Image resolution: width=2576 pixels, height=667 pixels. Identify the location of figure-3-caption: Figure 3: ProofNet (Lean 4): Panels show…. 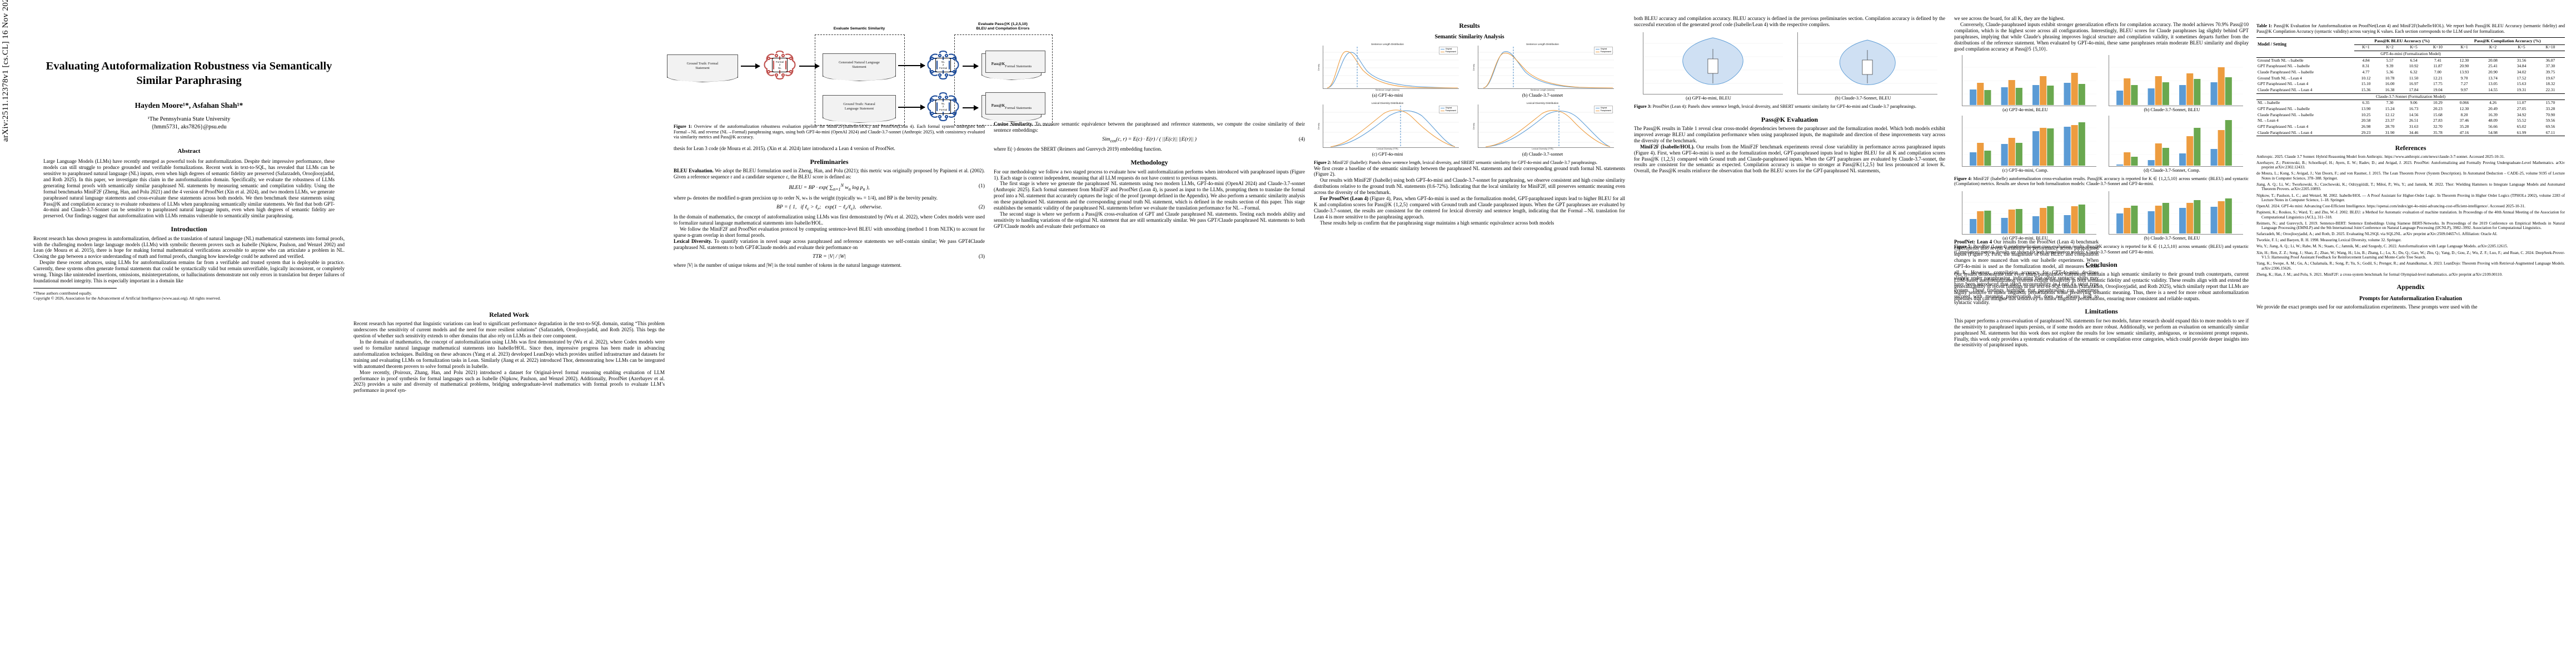
(1775, 106).